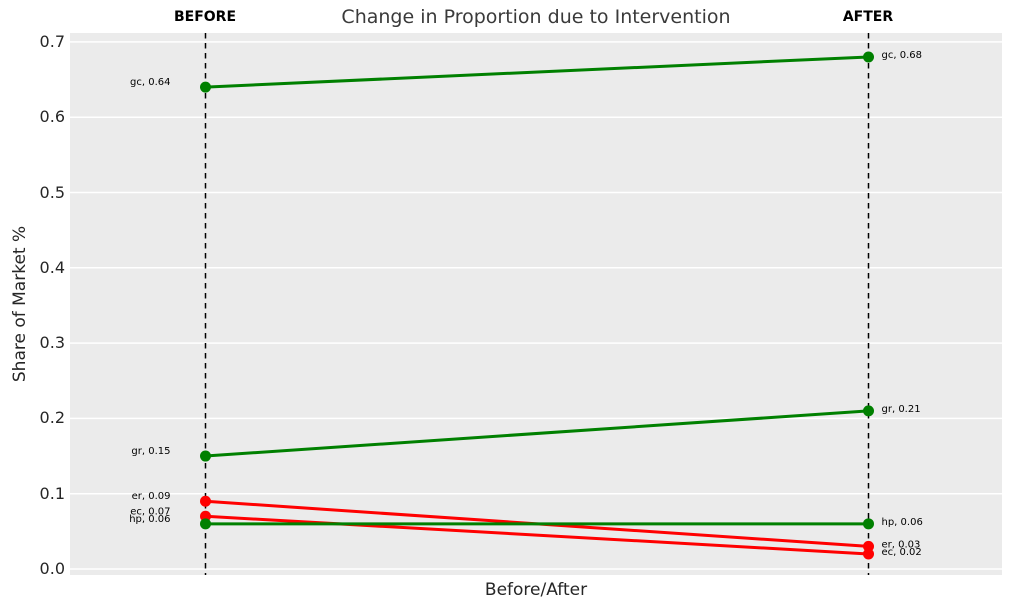 The height and width of the screenshot is (611, 1011). Describe the element at coordinates (205, 501) in the screenshot. I see `data-point-er-before` at that location.